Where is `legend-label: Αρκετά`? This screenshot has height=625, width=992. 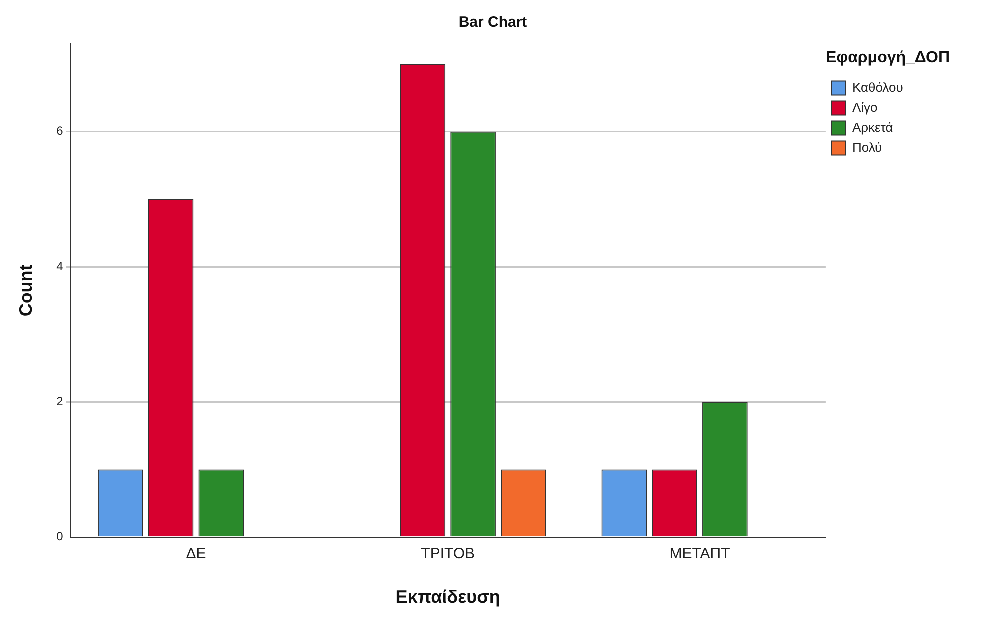
legend-label: Αρκετά is located at coordinates (873, 127).